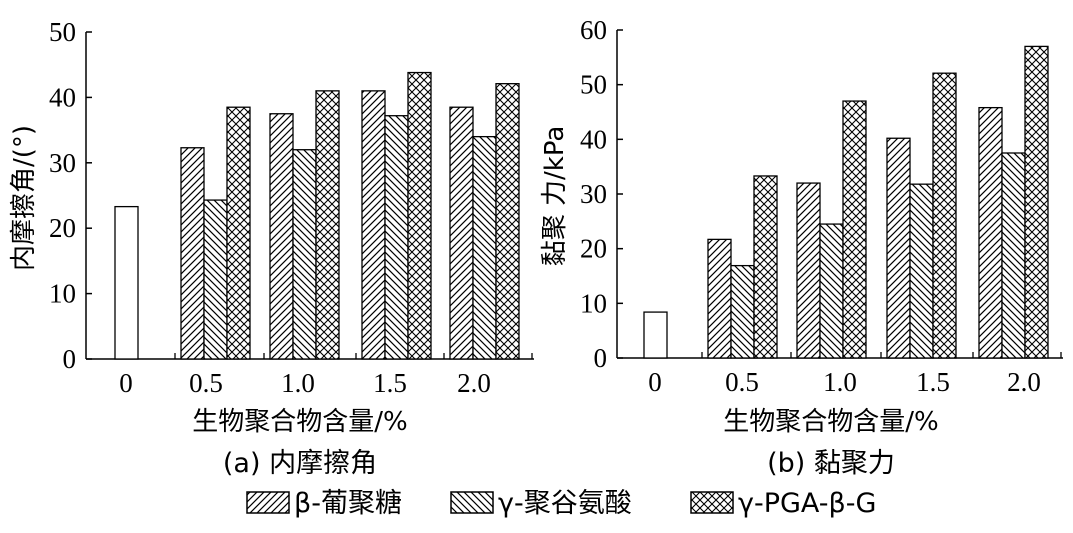 The image size is (1073, 533). Describe the element at coordinates (593, 30) in the screenshot. I see `y-tick-label: 60` at that location.